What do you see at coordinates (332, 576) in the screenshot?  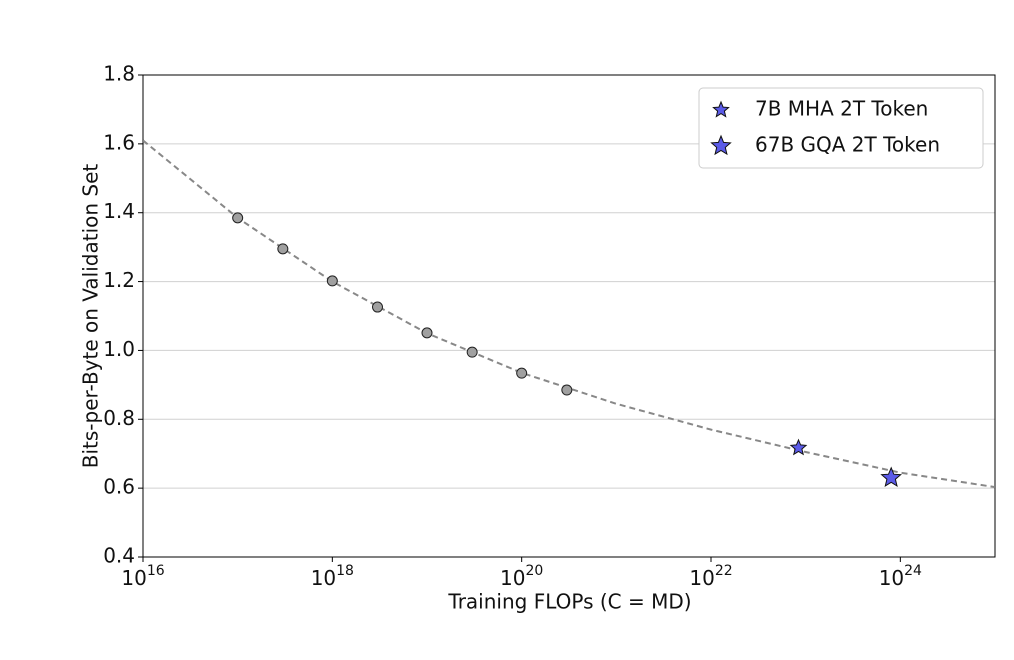 I see `x-tick-label: 1018` at bounding box center [332, 576].